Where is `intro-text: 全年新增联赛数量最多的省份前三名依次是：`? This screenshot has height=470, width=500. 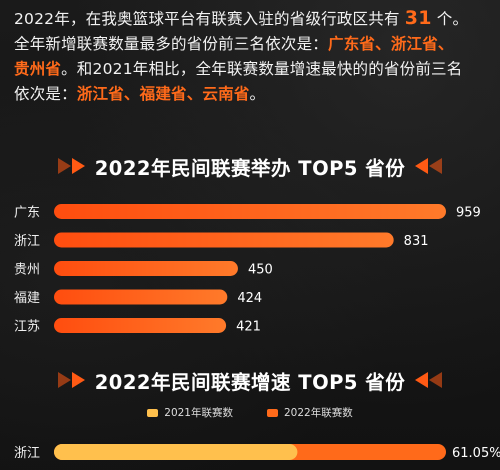
intro-text: 全年新增联赛数量最多的省份前三名依次是： is located at coordinates (171, 44).